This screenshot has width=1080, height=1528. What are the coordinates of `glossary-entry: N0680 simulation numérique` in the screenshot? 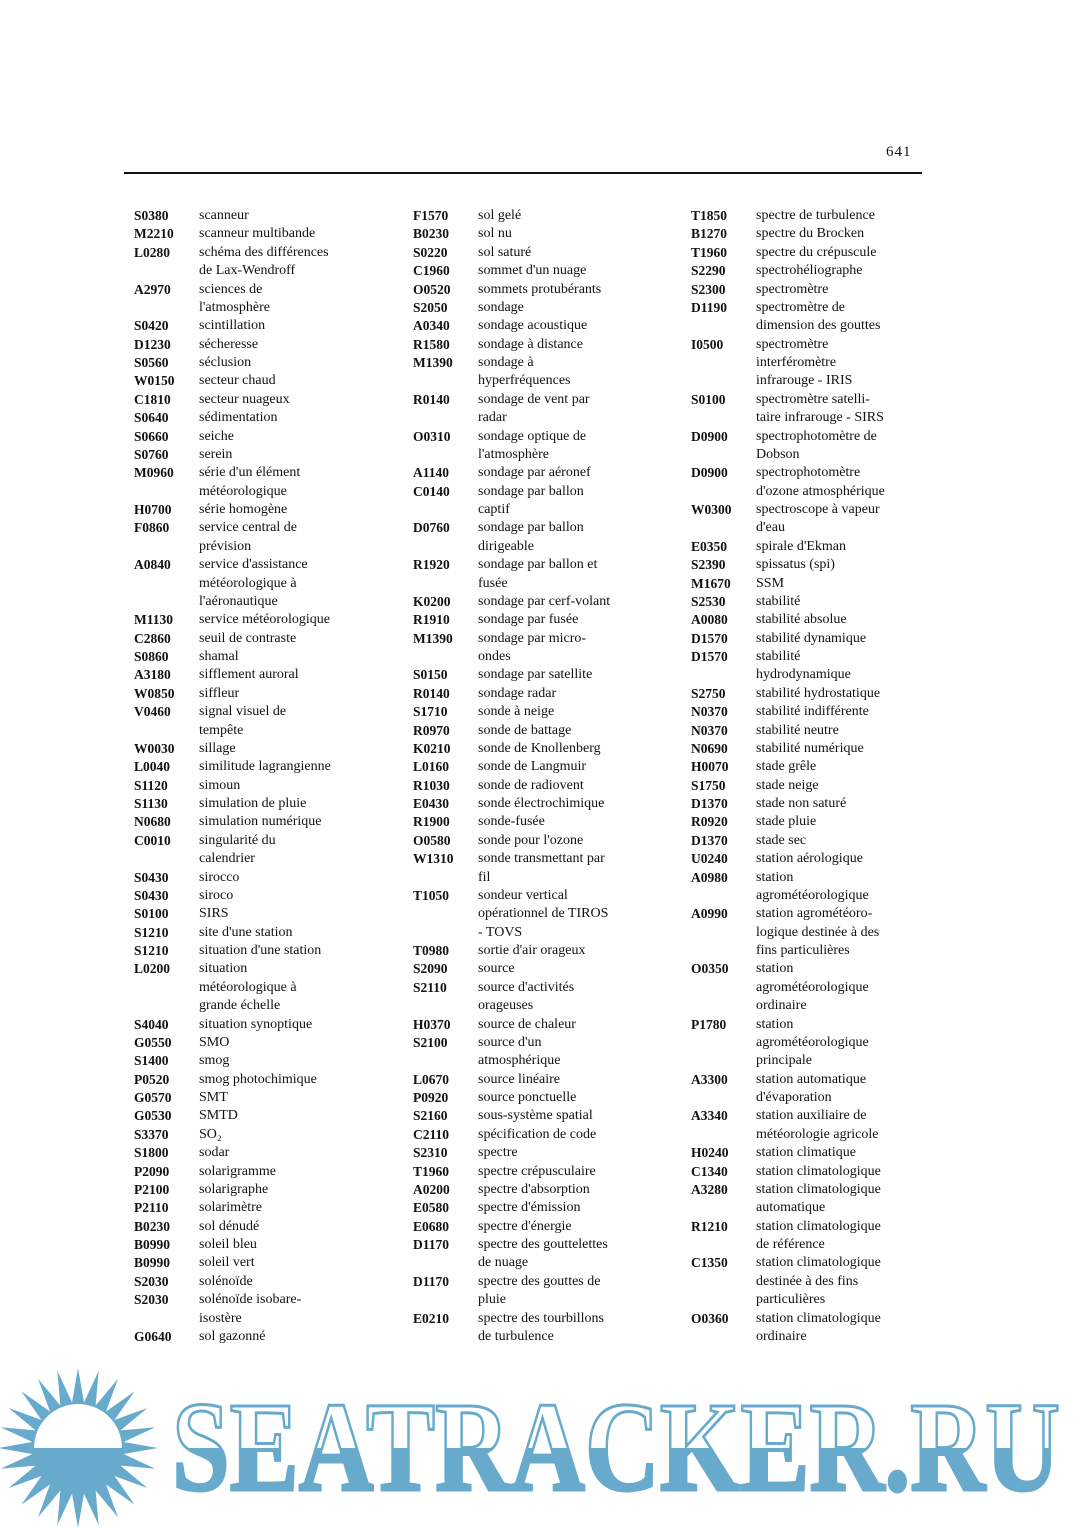 It's located at (266, 822).